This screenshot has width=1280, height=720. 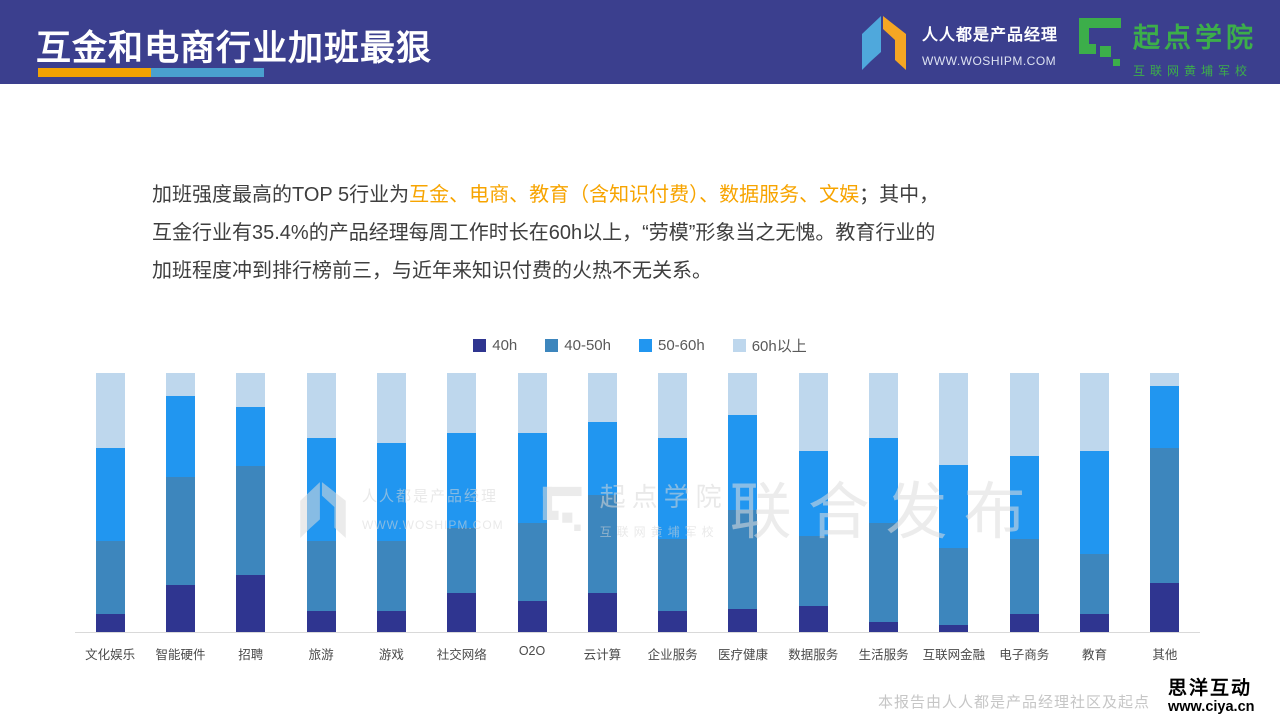 I want to click on qidian-subtitle: 互联网黄埔军校, so click(x=1193, y=71).